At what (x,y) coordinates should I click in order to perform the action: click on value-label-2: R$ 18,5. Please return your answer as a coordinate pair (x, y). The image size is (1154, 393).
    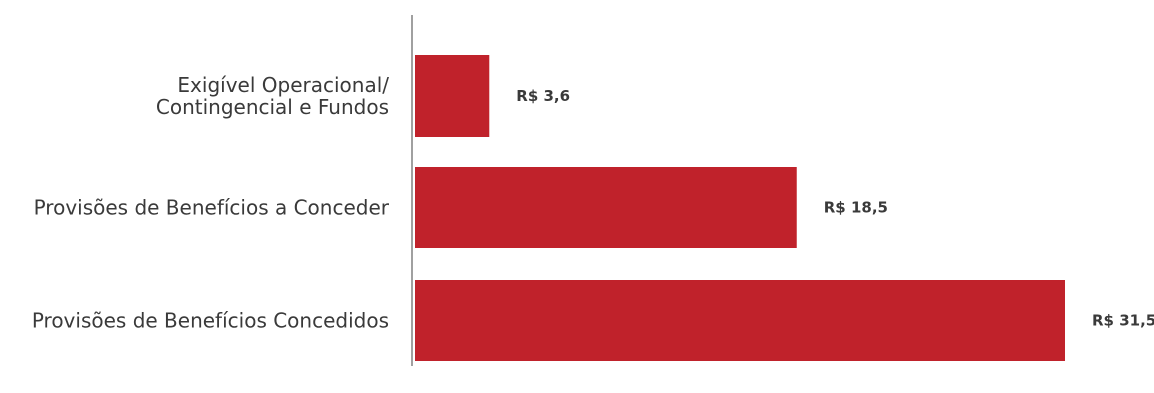
    Looking at the image, I should click on (856, 208).